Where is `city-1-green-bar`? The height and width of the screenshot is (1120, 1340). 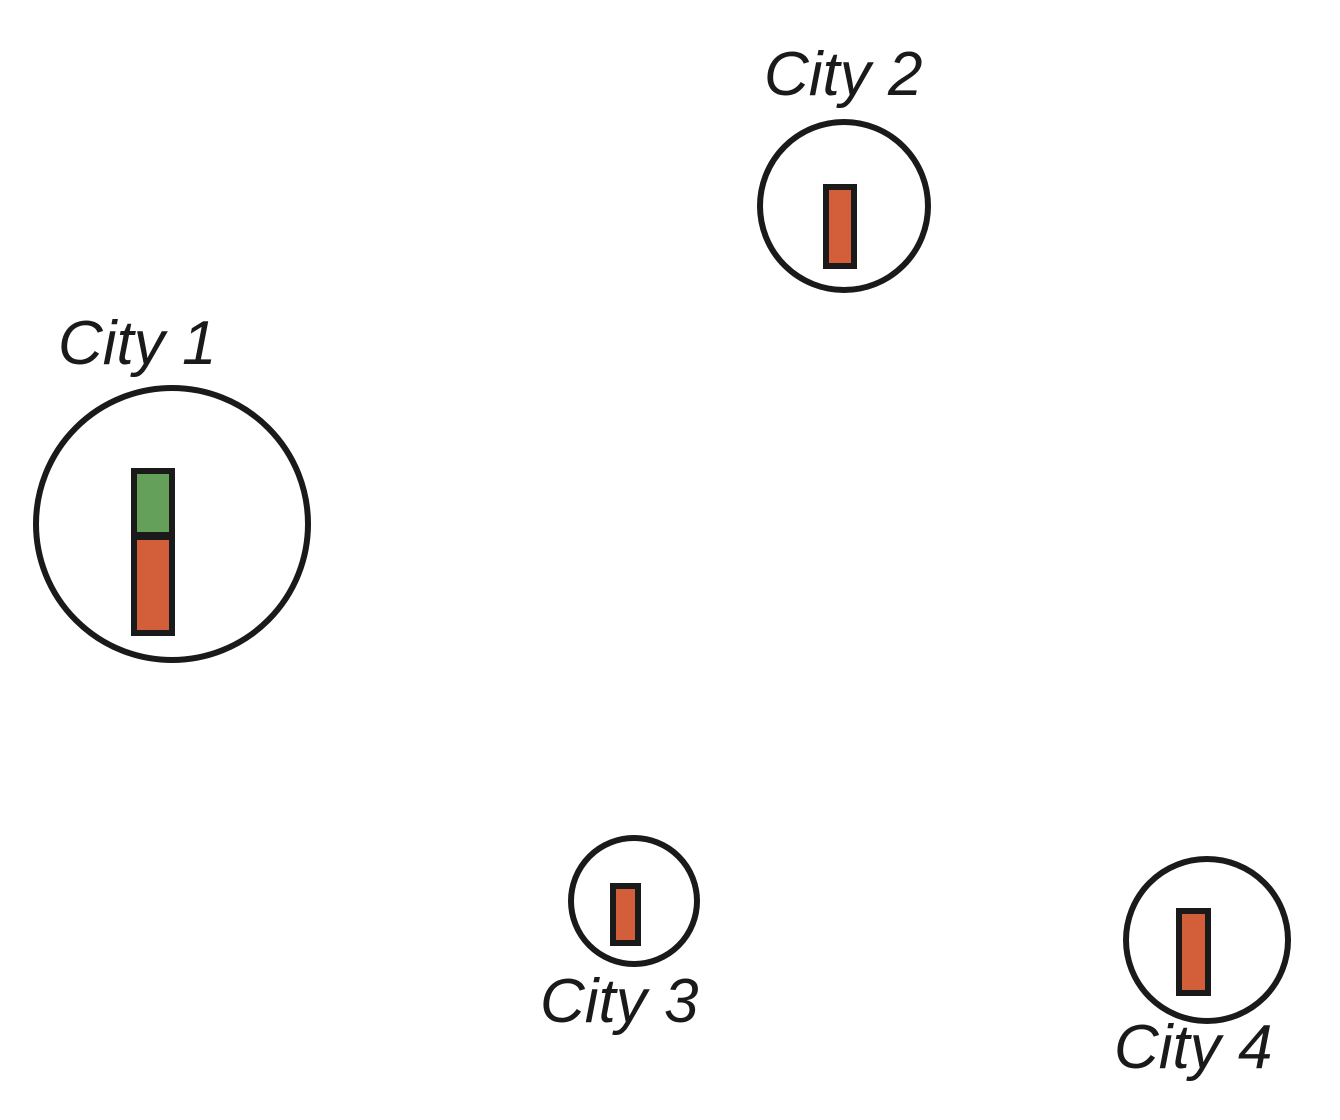 city-1-green-bar is located at coordinates (153, 503).